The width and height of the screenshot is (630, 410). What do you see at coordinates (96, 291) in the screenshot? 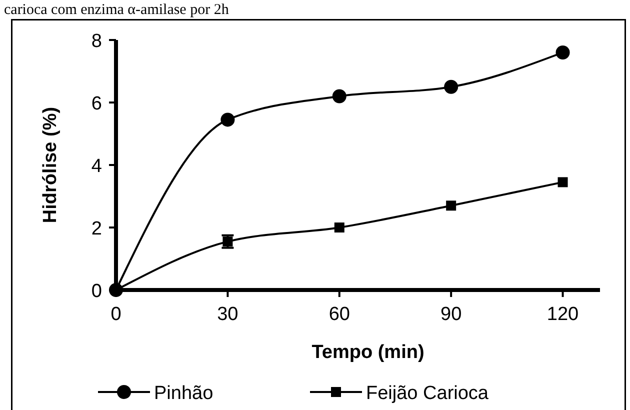
I see `y-tick-label: 0` at bounding box center [96, 291].